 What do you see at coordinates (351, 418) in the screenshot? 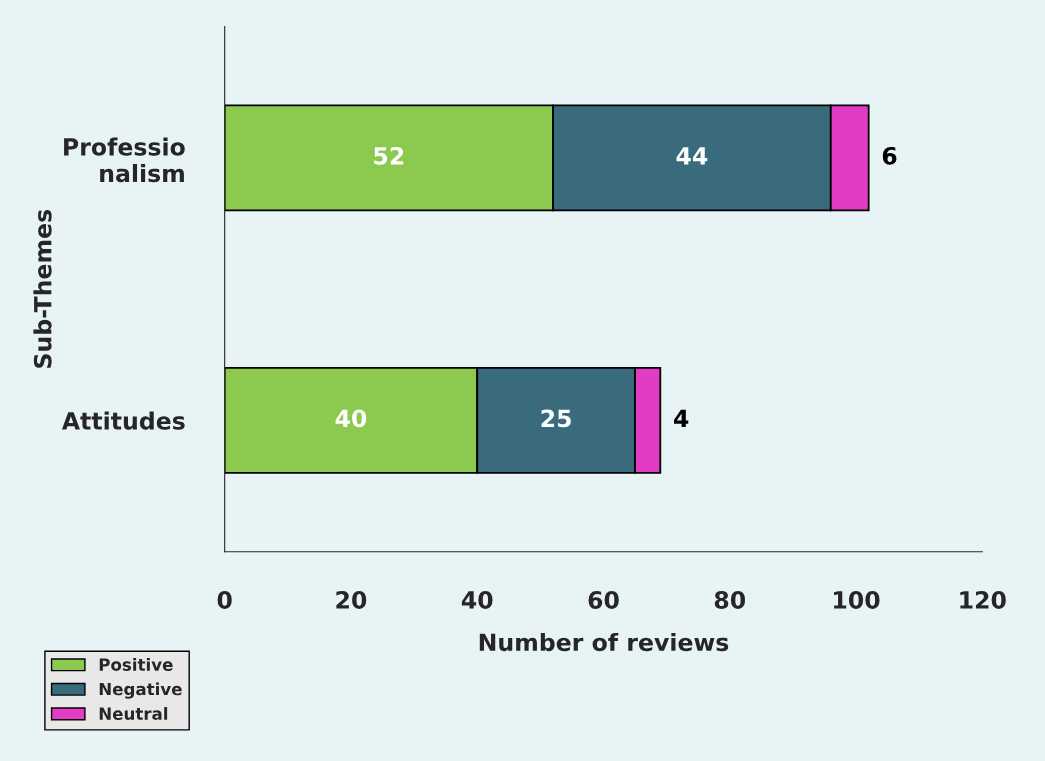
I see `data-label: 40` at bounding box center [351, 418].